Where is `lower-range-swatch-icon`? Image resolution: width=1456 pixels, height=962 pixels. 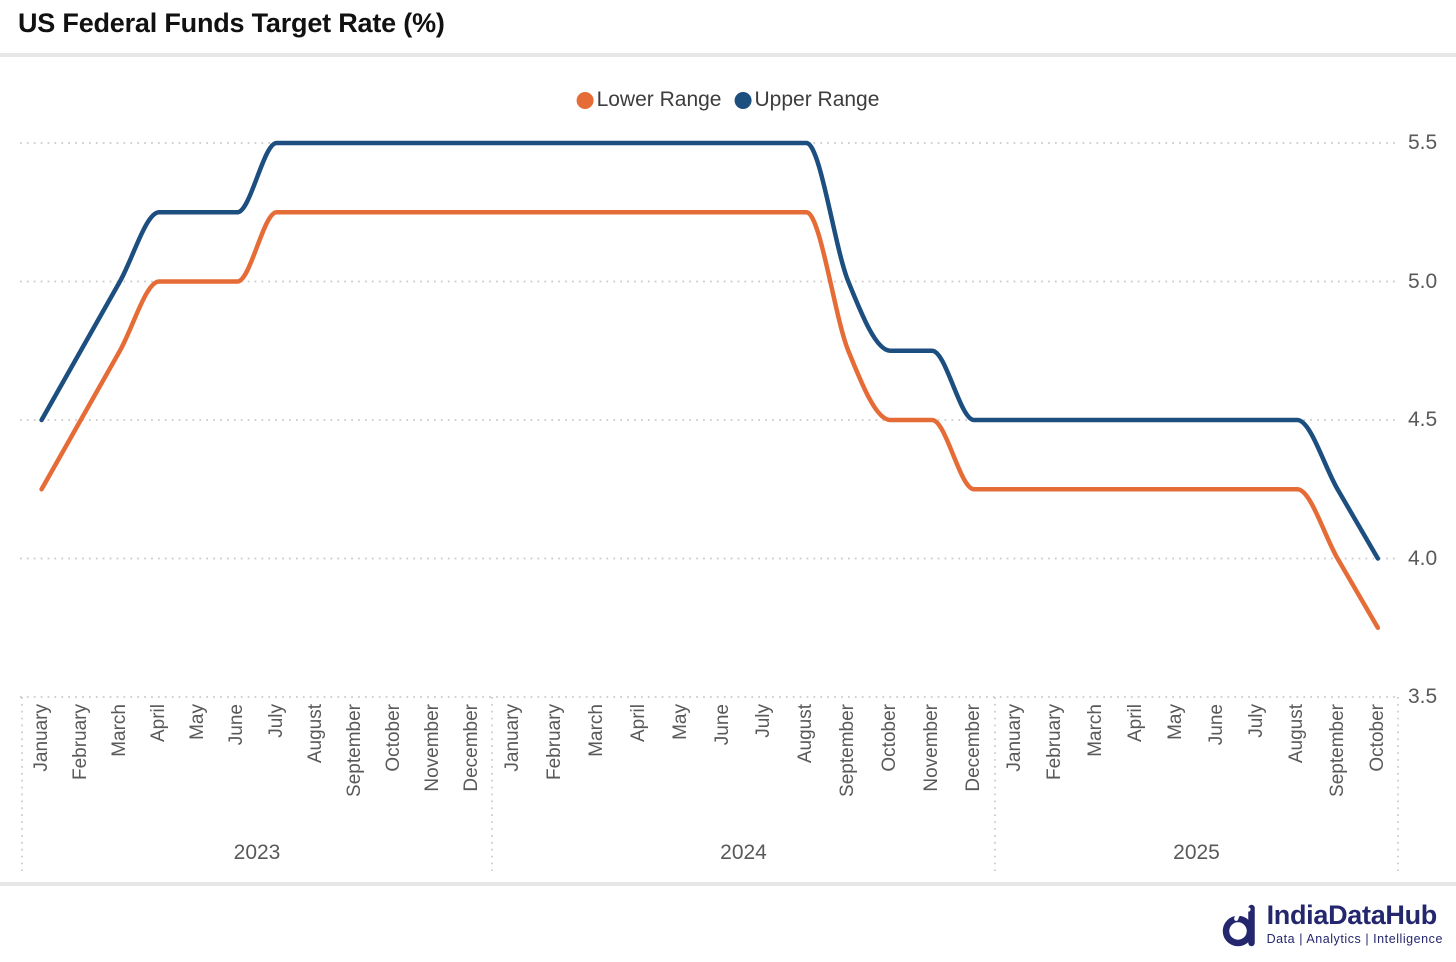 lower-range-swatch-icon is located at coordinates (585, 100).